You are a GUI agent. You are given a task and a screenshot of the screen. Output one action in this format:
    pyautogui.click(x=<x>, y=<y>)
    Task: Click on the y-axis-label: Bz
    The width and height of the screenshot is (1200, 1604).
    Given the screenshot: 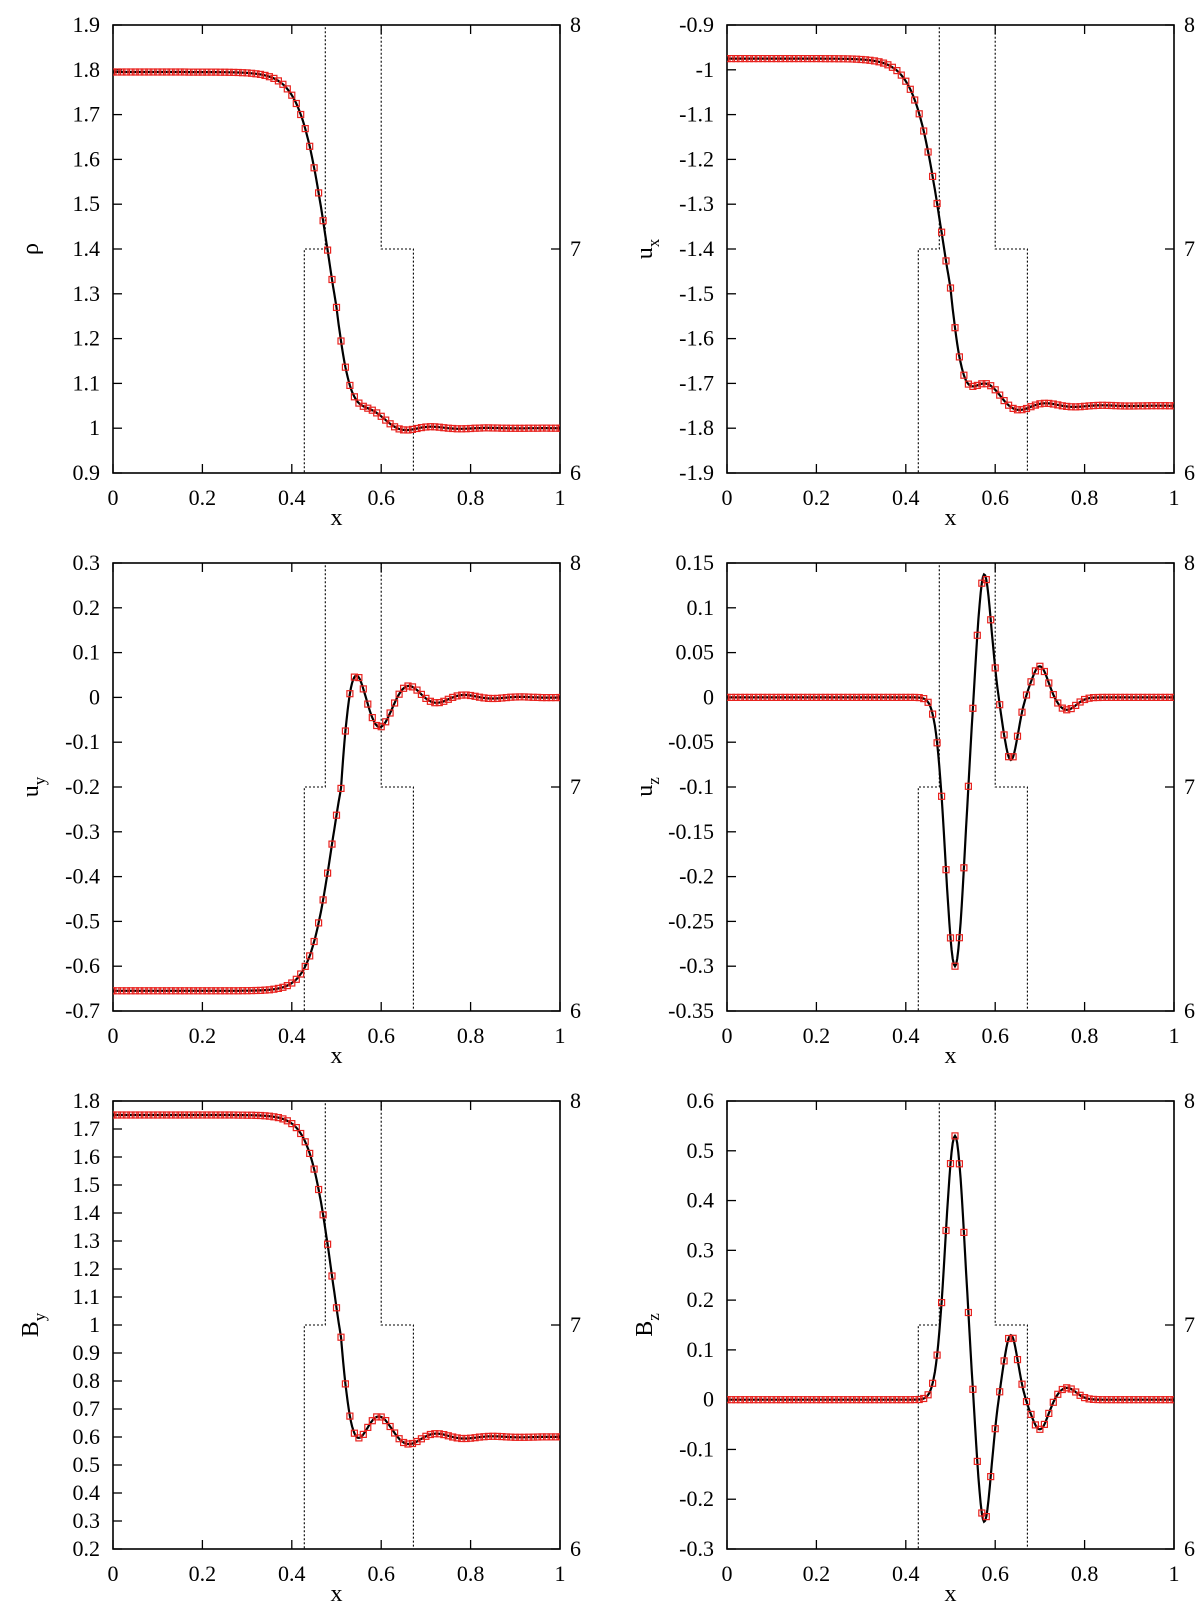 What is the action you would take?
    pyautogui.click(x=647, y=1325)
    